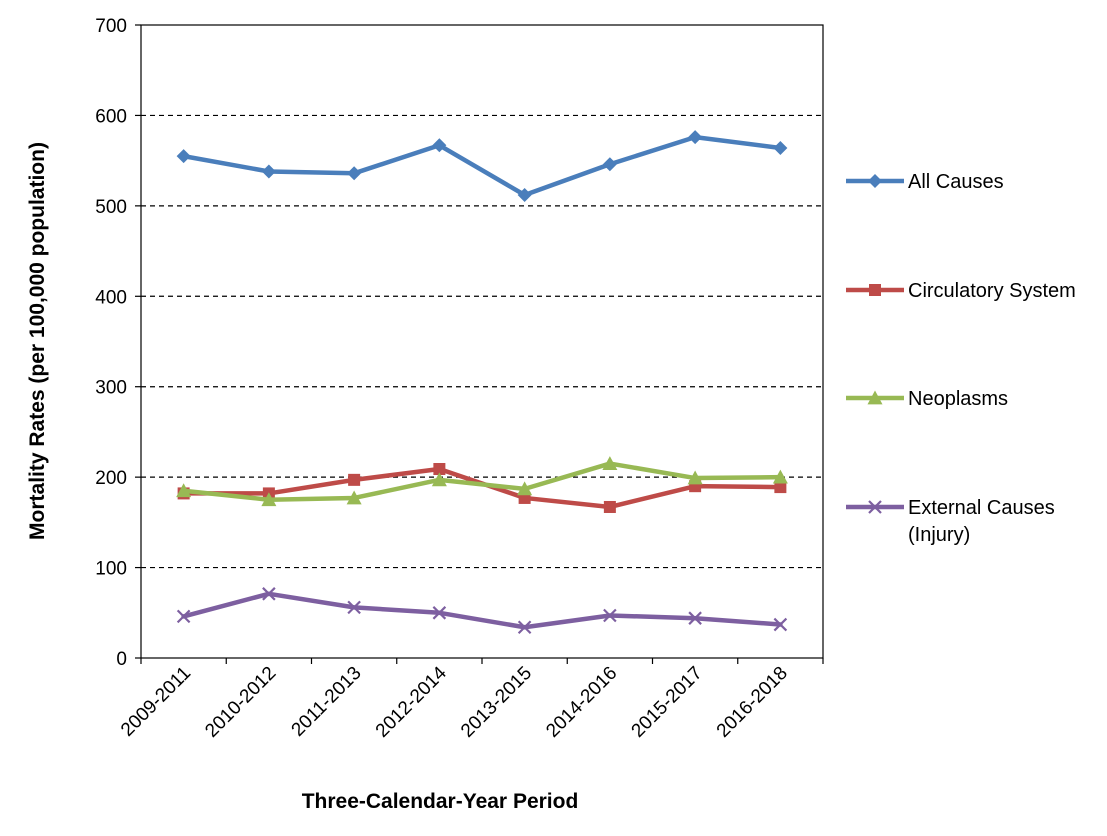  What do you see at coordinates (956, 182) in the screenshot?
I see `legend-label: All Causes` at bounding box center [956, 182].